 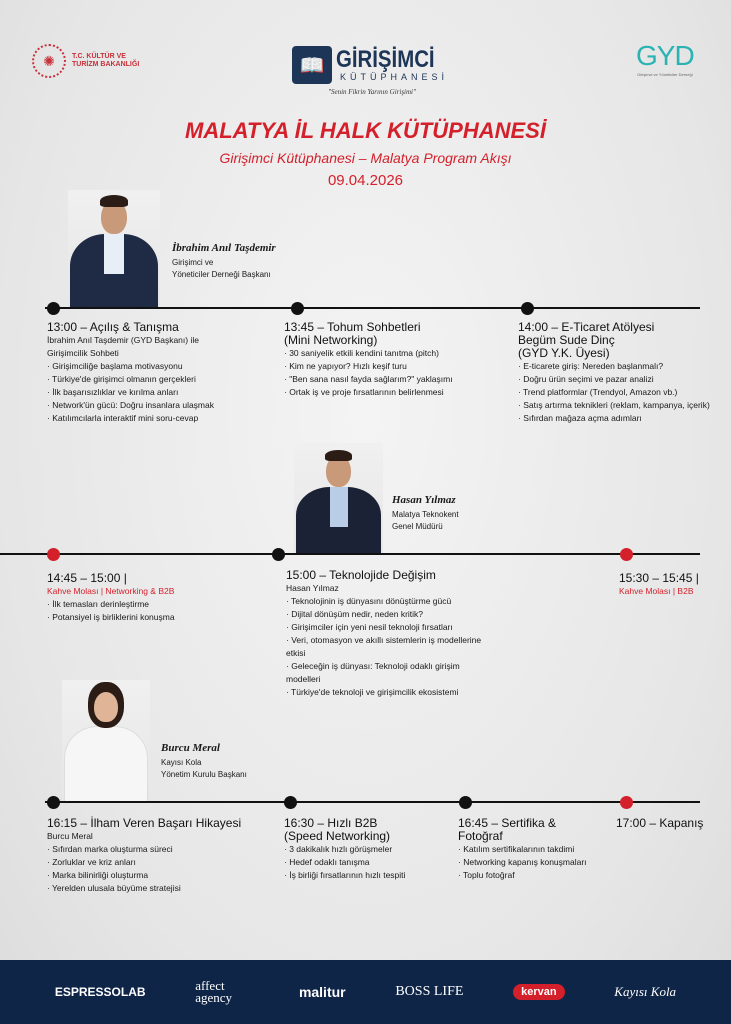 What do you see at coordinates (181, 762) in the screenshot?
I see `speaker-role-line: Kayısı Kola` at bounding box center [181, 762].